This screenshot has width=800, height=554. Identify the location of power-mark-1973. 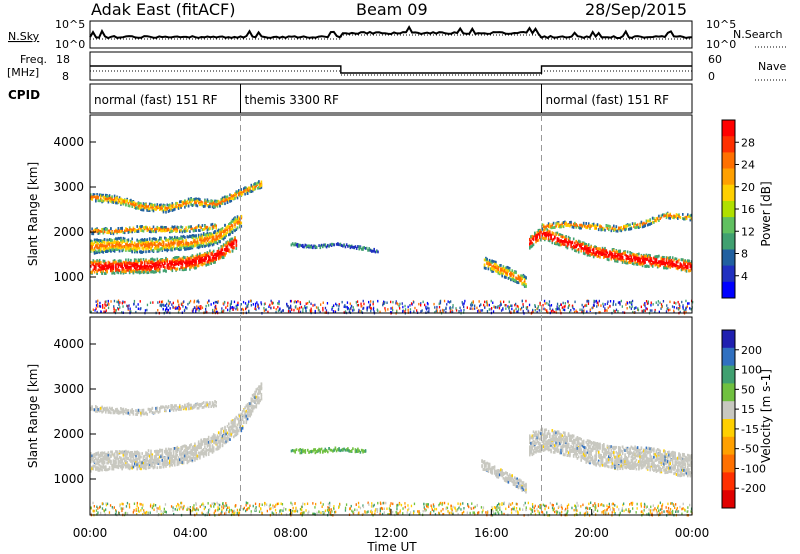
(99, 201).